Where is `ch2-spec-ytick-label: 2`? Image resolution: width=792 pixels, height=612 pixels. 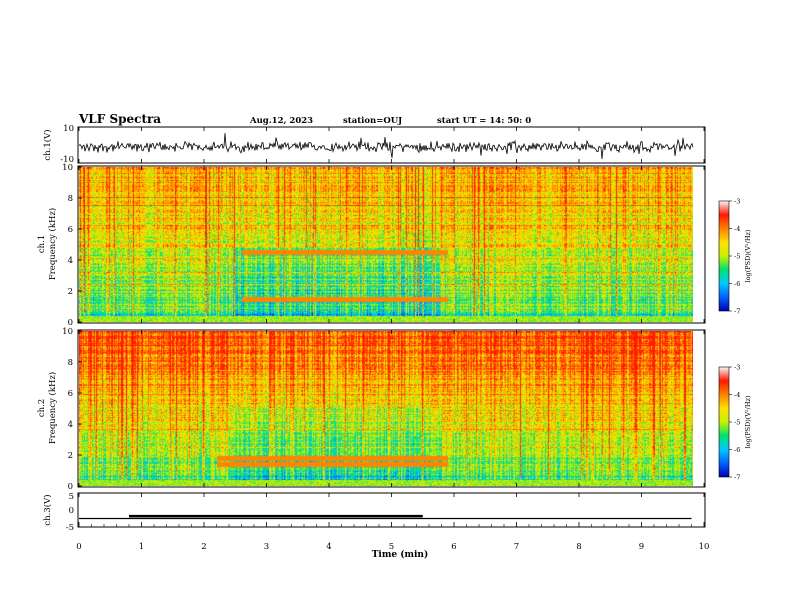 ch2-spec-ytick-label: 2 is located at coordinates (70, 456).